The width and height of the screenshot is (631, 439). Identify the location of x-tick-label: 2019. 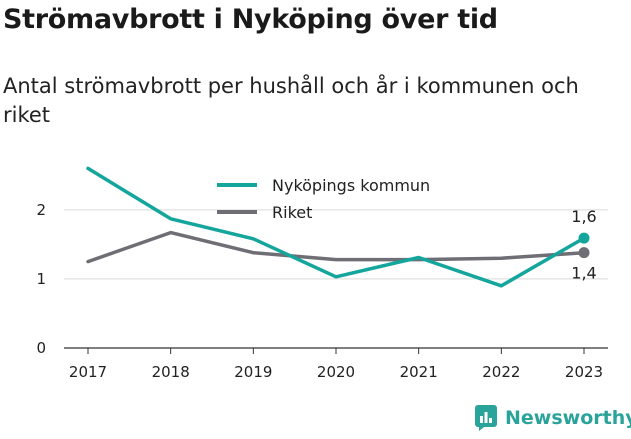
(253, 372).